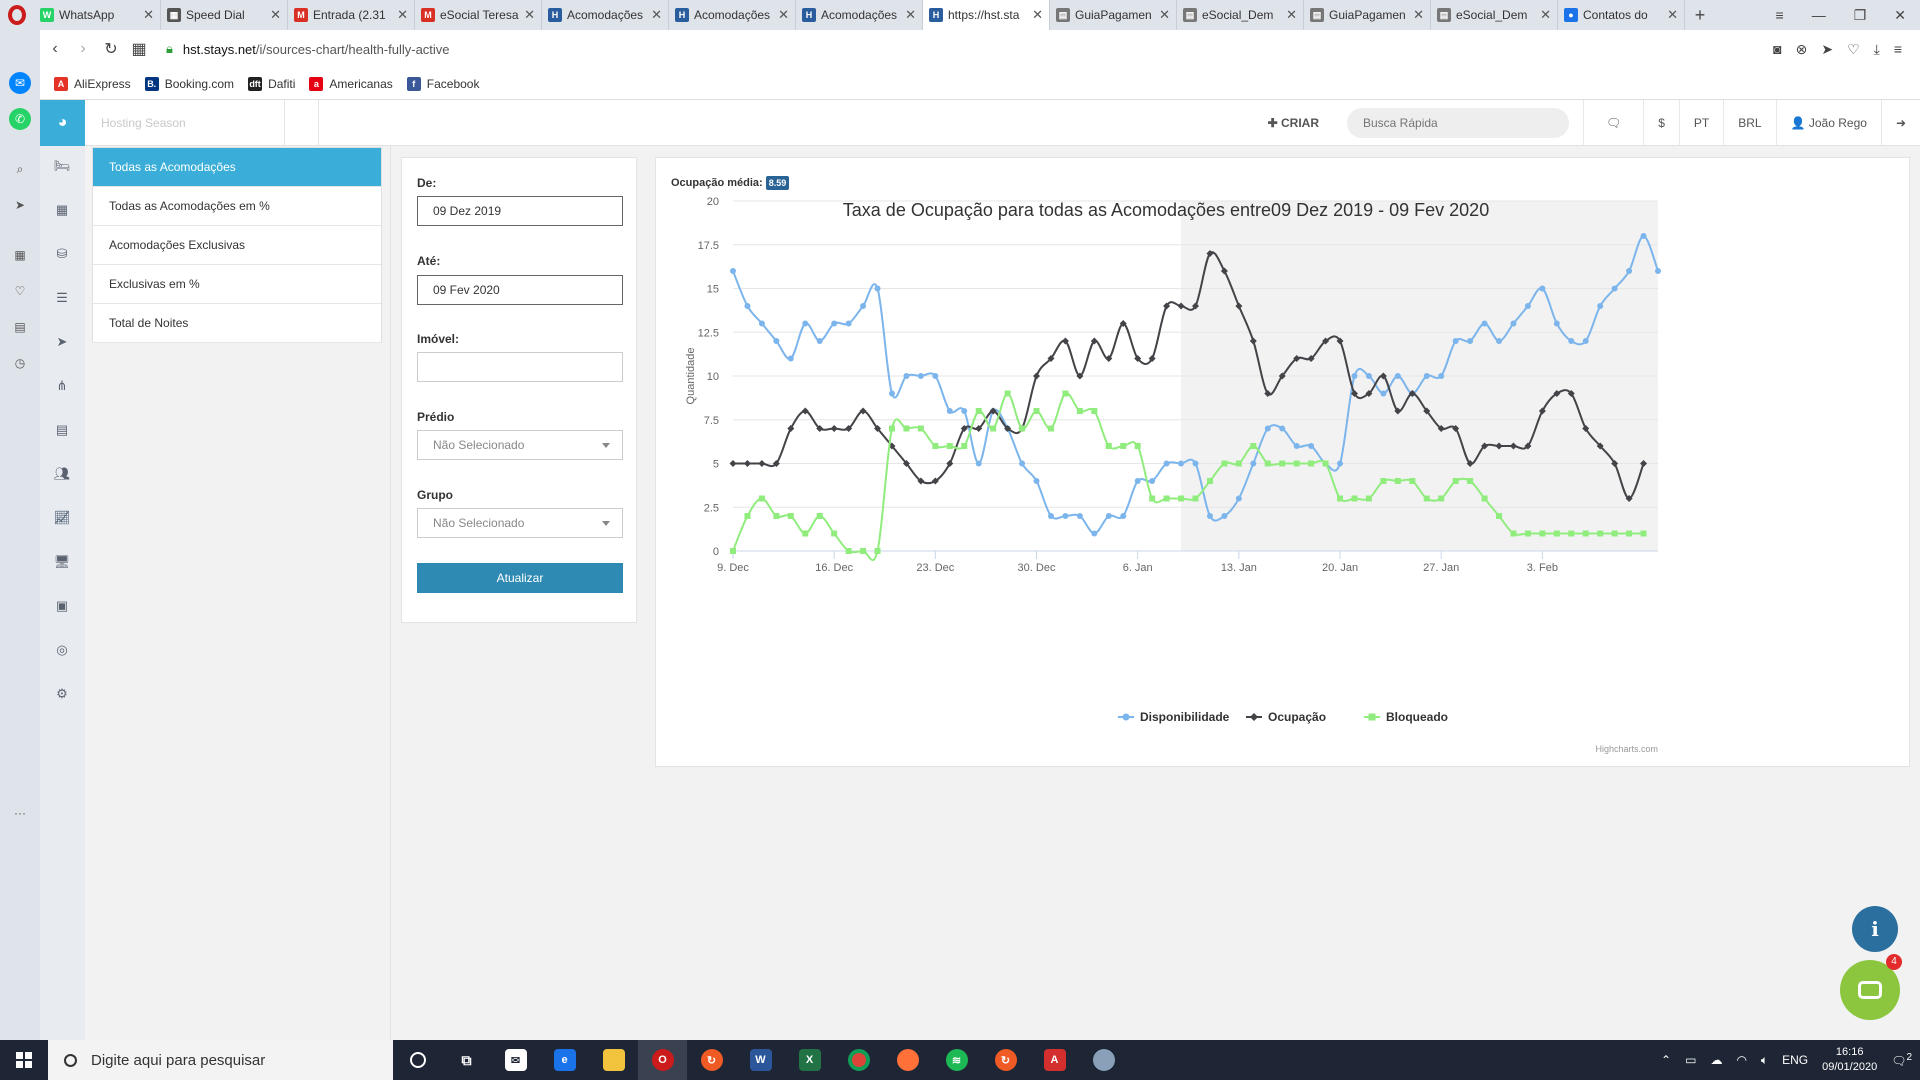  Describe the element at coordinates (1897, 48) in the screenshot. I see `easy-setup-icon: ≡` at that location.